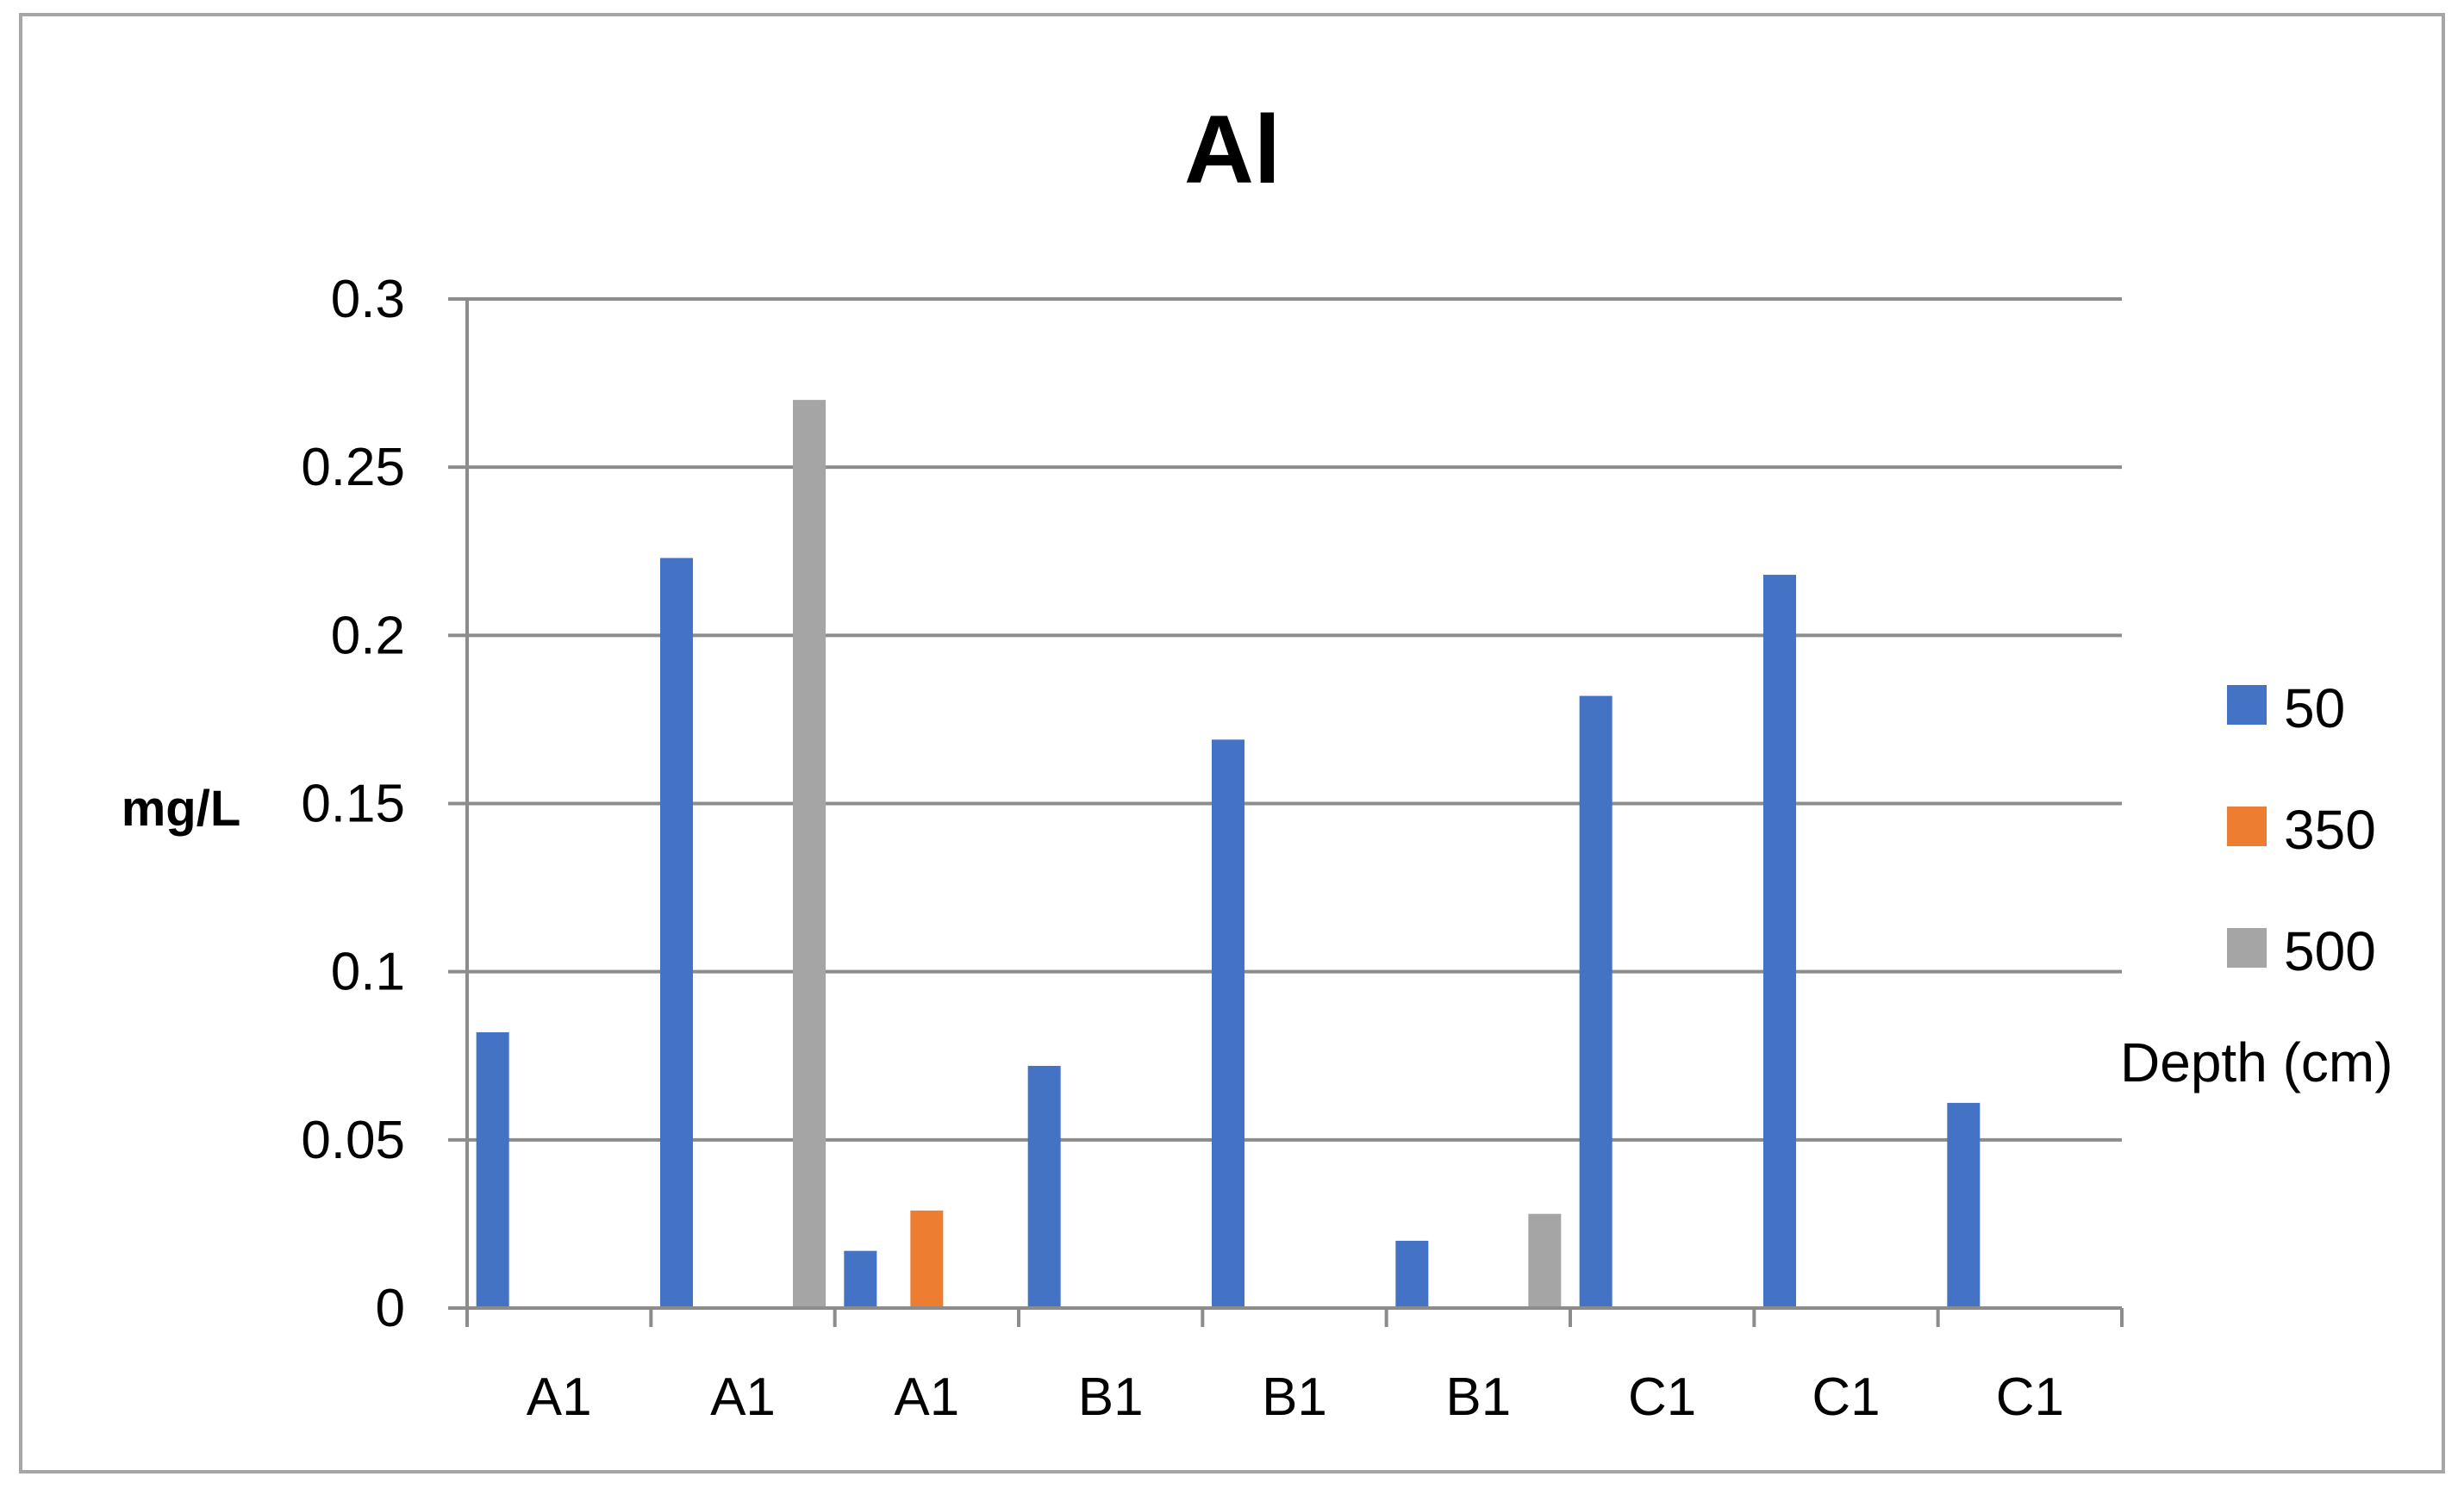 The height and width of the screenshot is (1489, 2464). What do you see at coordinates (2314, 708) in the screenshot?
I see `legend-label: 50` at bounding box center [2314, 708].